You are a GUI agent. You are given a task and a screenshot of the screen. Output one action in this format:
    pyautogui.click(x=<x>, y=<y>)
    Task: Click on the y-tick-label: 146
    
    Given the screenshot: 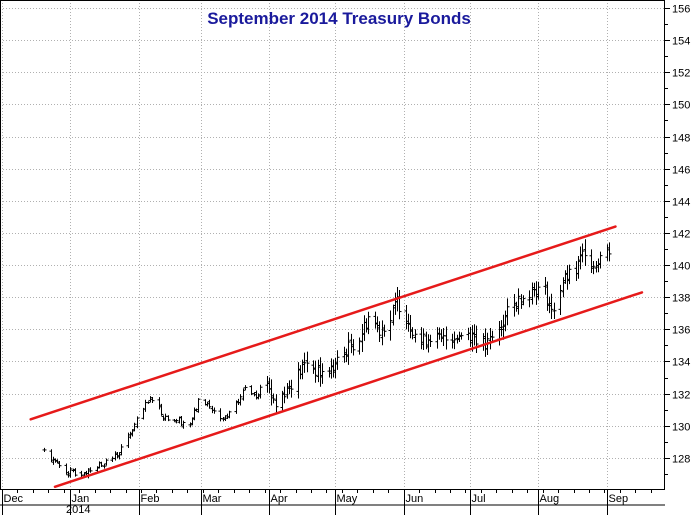 What is the action you would take?
    pyautogui.click(x=681, y=171)
    